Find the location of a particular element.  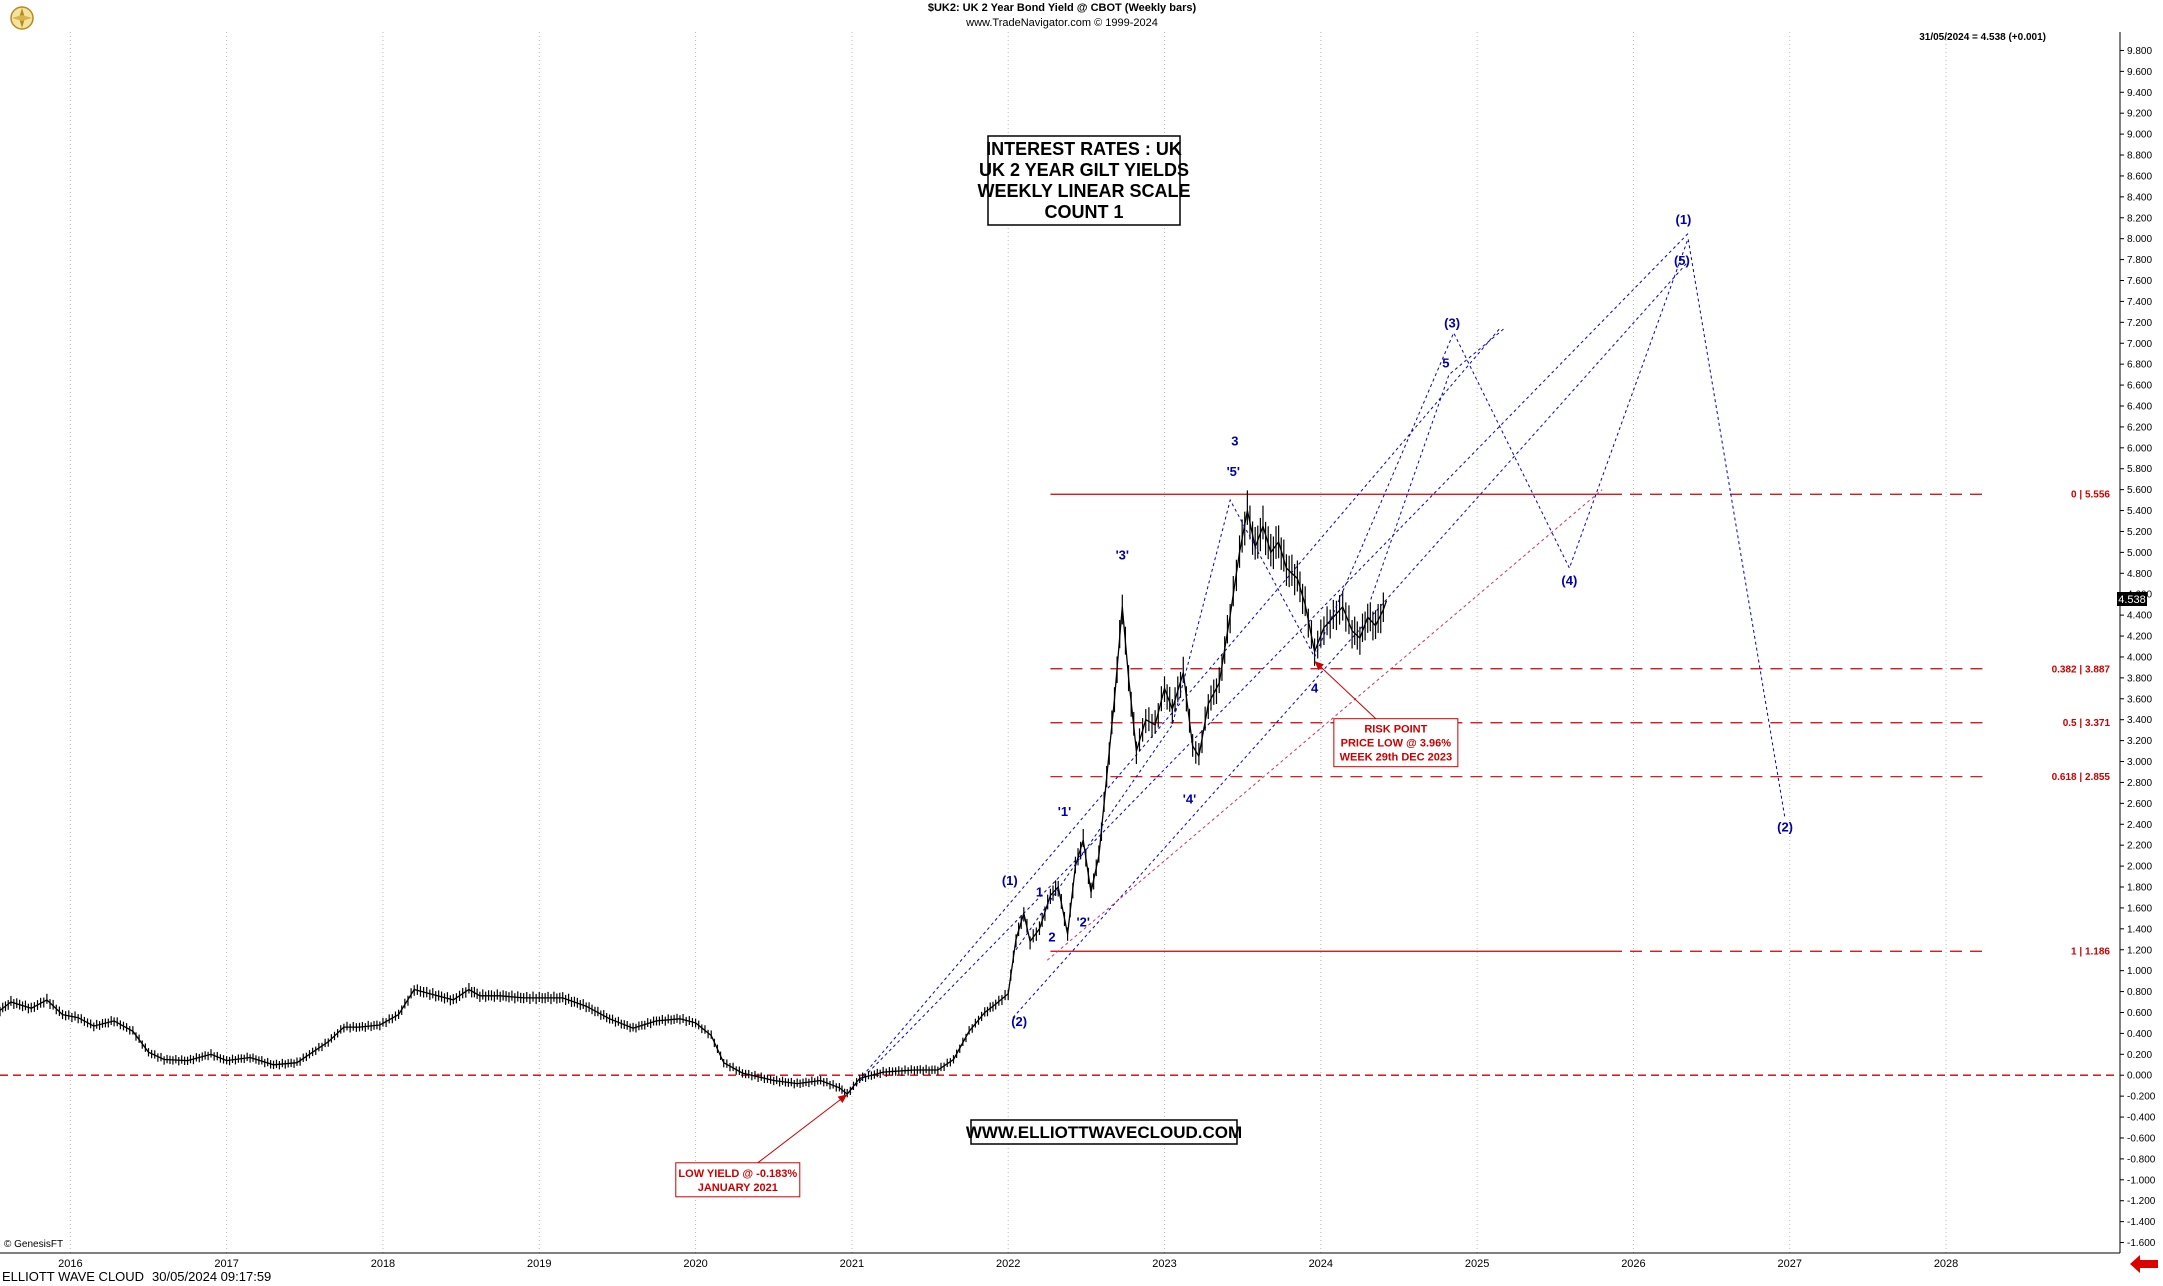

fib-label: 0.618 | 2.855 is located at coordinates (2081, 777).